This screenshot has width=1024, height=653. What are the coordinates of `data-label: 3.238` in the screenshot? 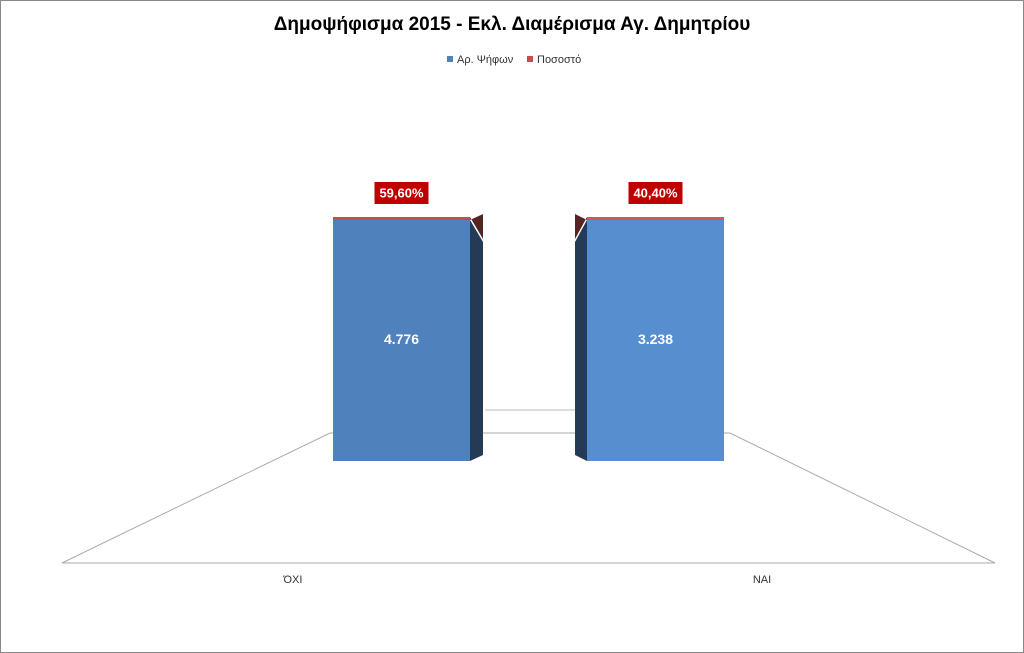 It's located at (655, 339).